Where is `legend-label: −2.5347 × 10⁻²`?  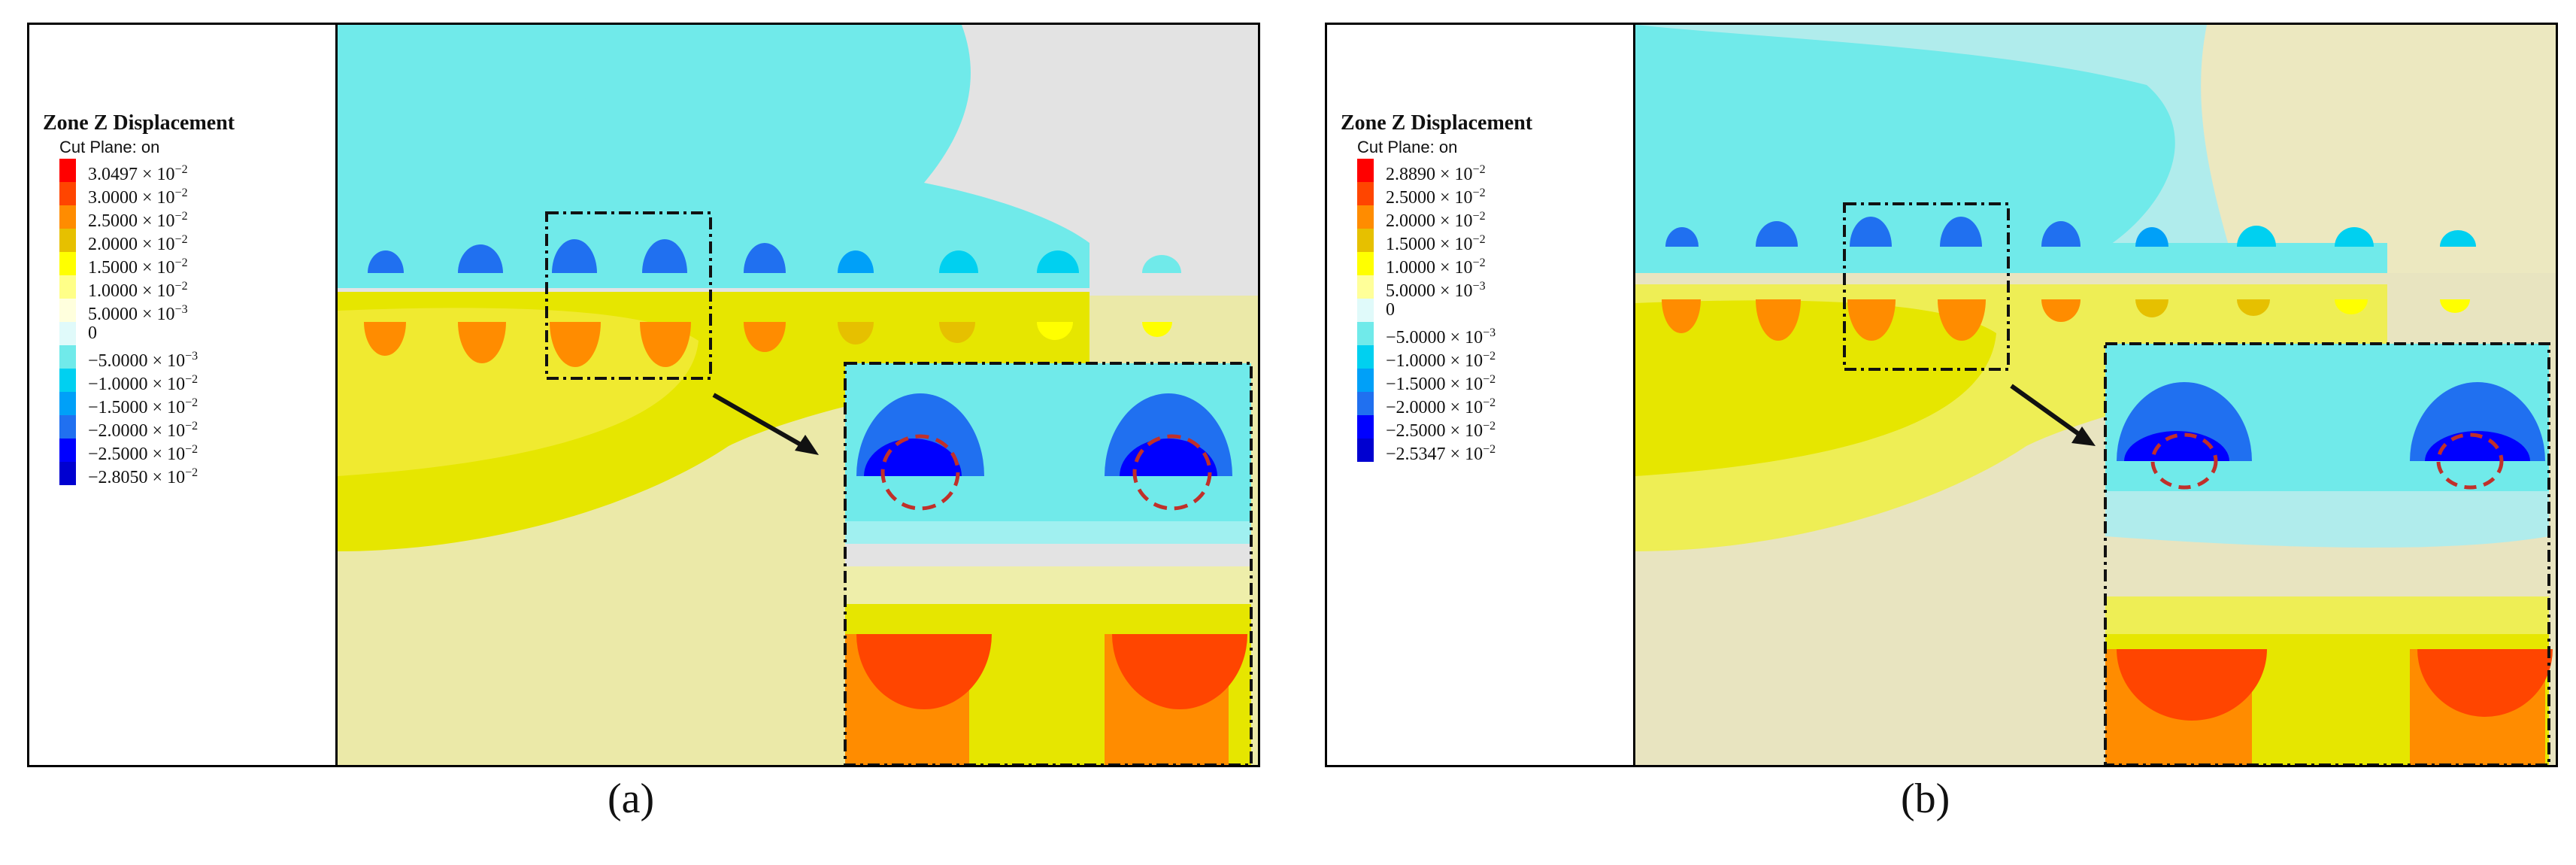
legend-label: −2.5347 × 10⁻² is located at coordinates (1441, 452).